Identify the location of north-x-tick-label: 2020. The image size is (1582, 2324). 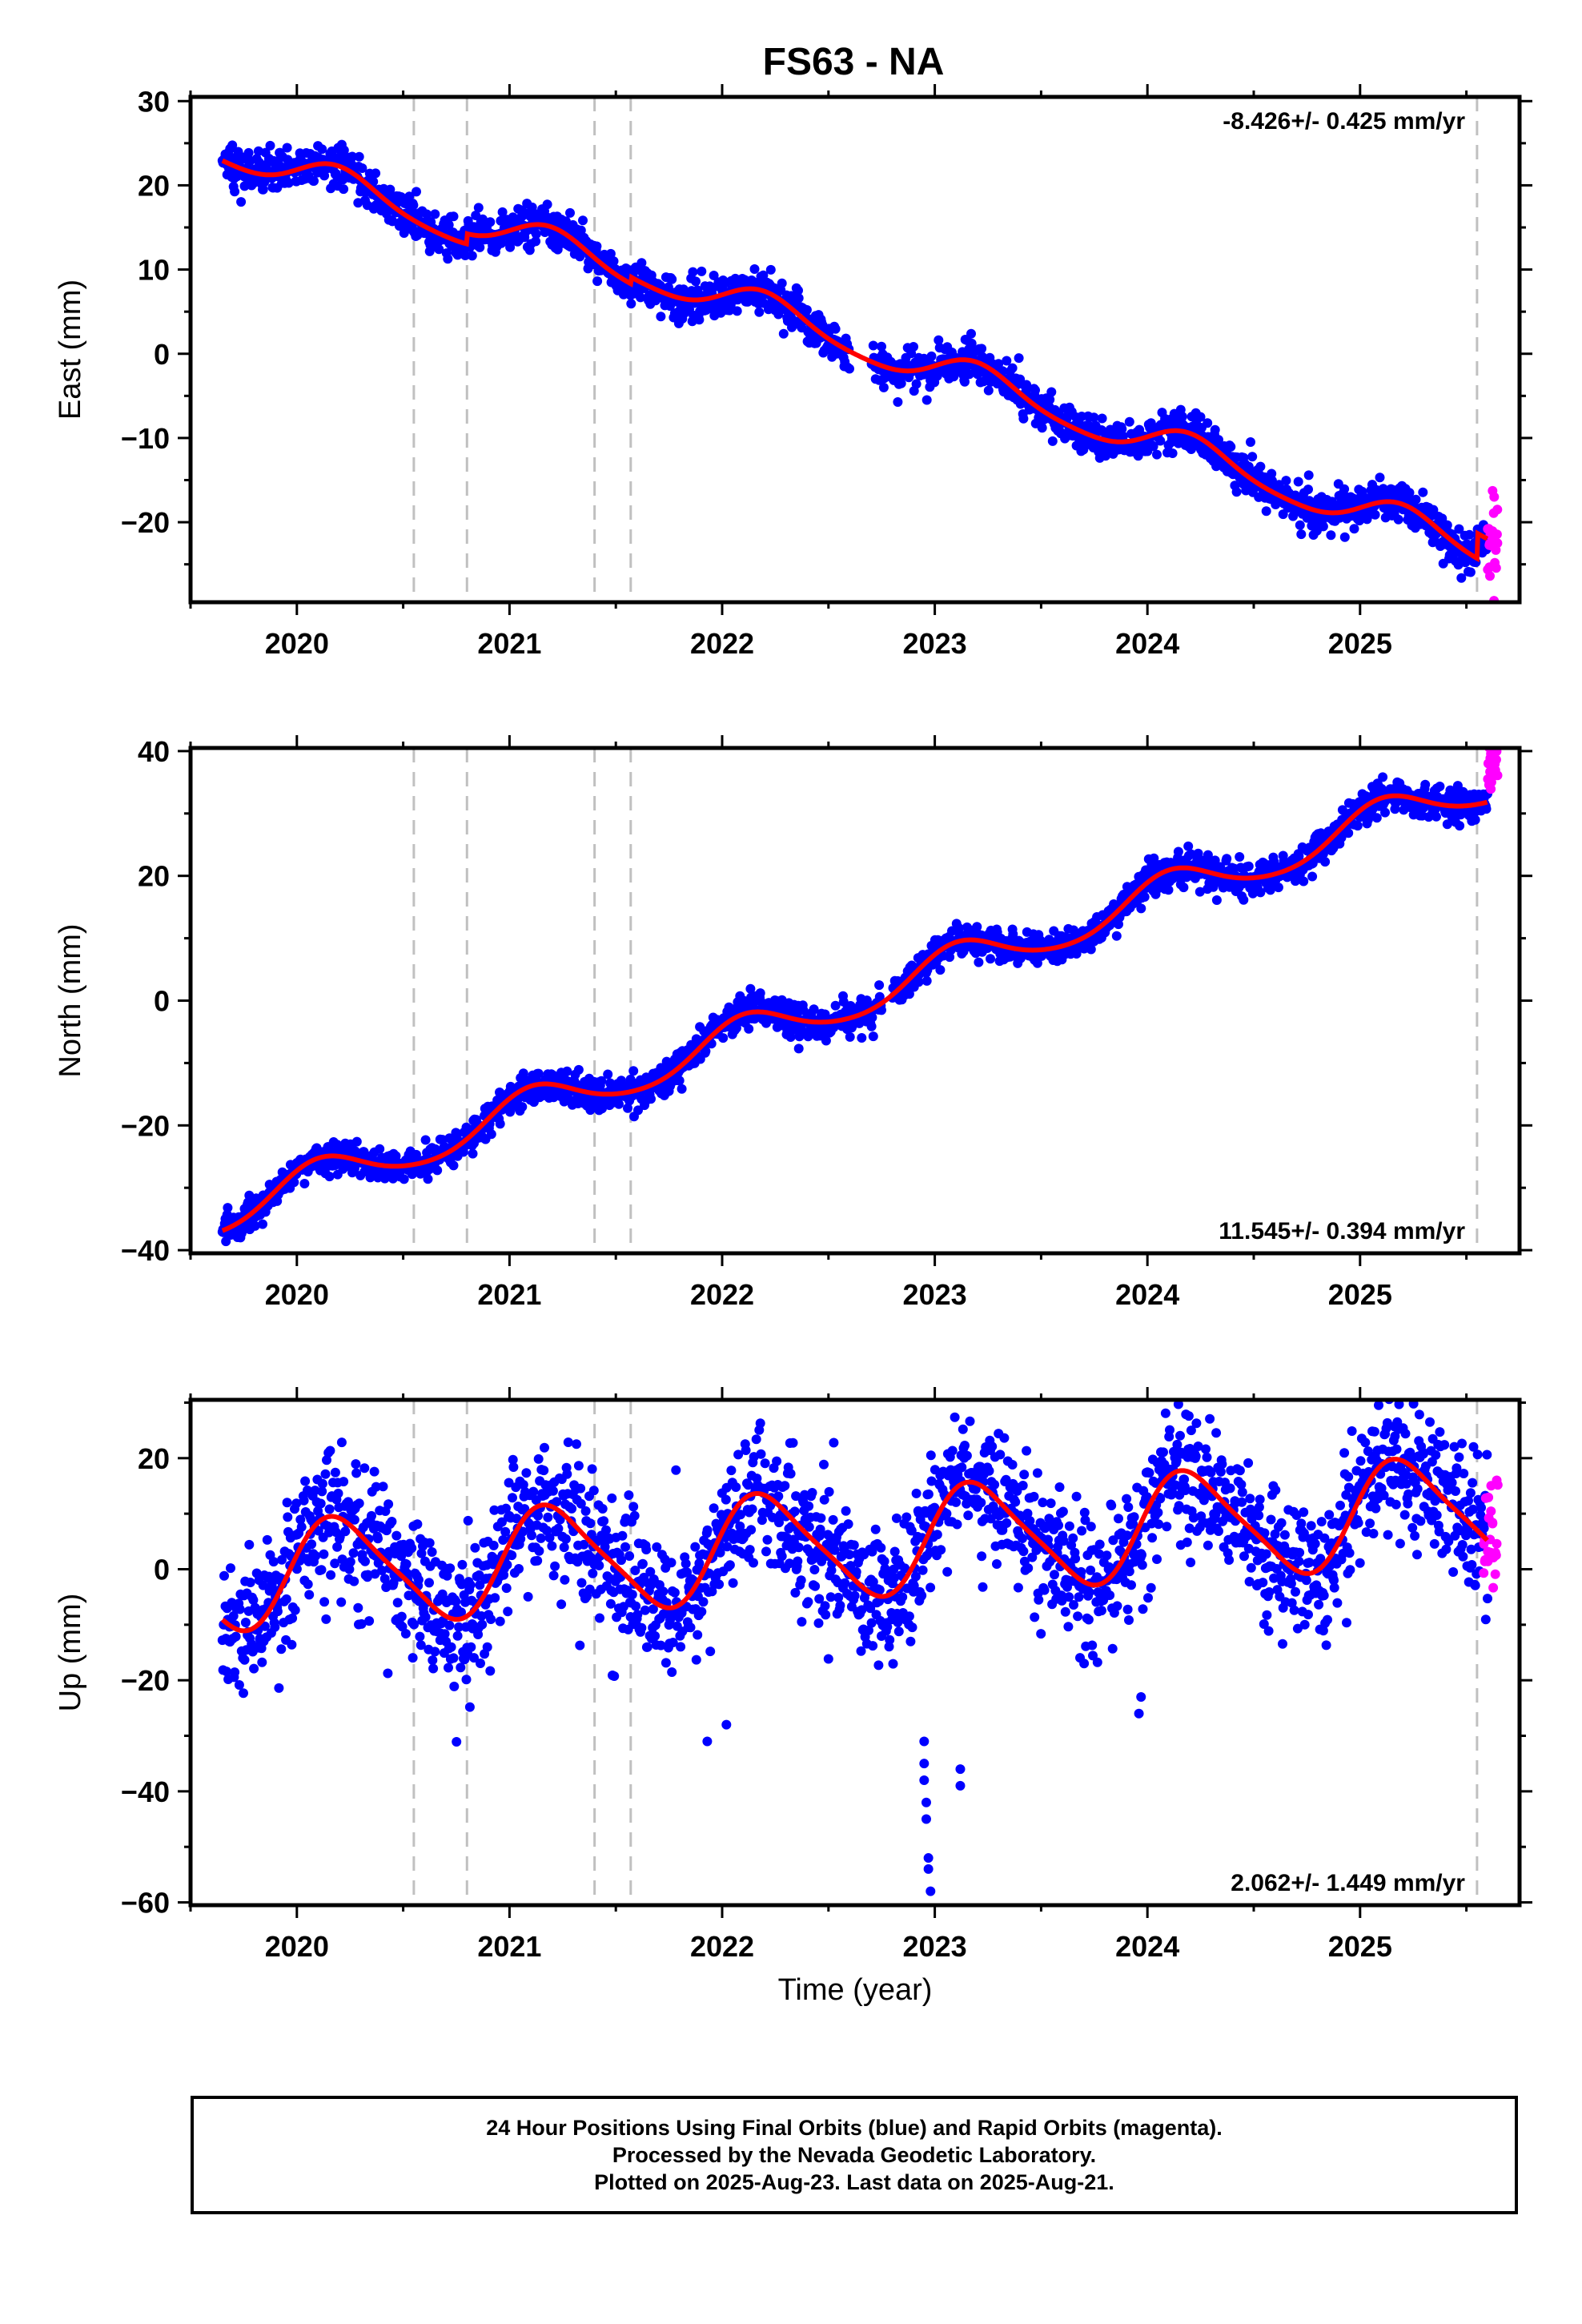
(297, 1294).